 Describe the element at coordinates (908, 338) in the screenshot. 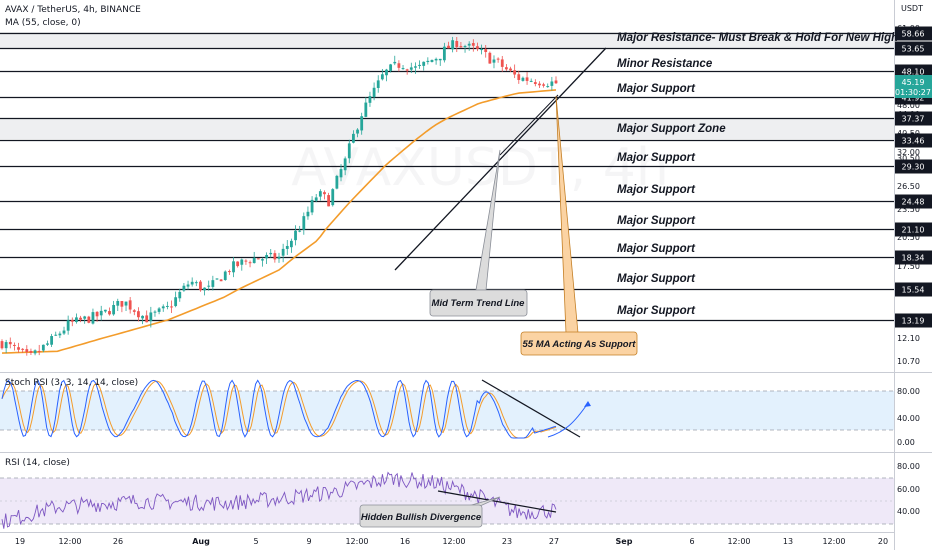

I see `price-tick: 12.10` at that location.